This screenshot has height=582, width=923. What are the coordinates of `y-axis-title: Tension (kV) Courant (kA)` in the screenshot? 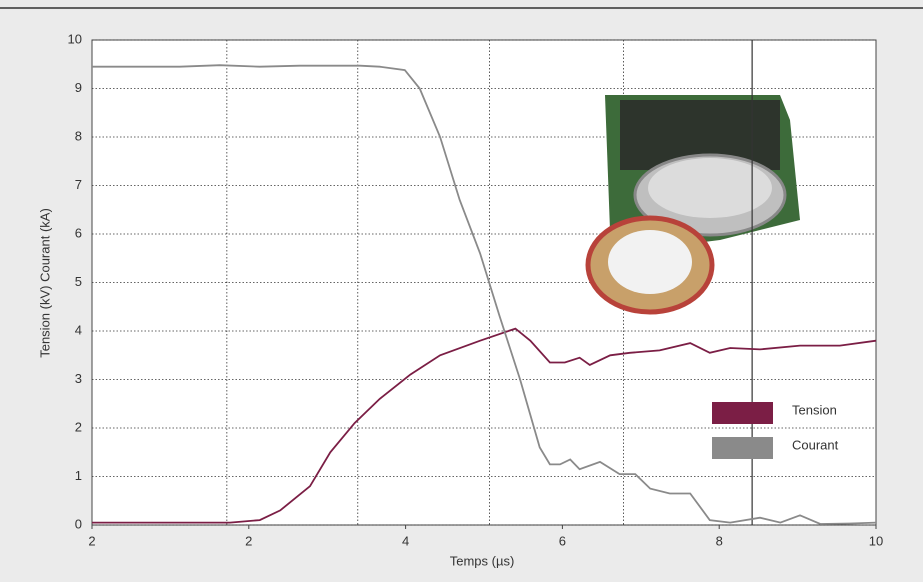 It's located at (44, 283).